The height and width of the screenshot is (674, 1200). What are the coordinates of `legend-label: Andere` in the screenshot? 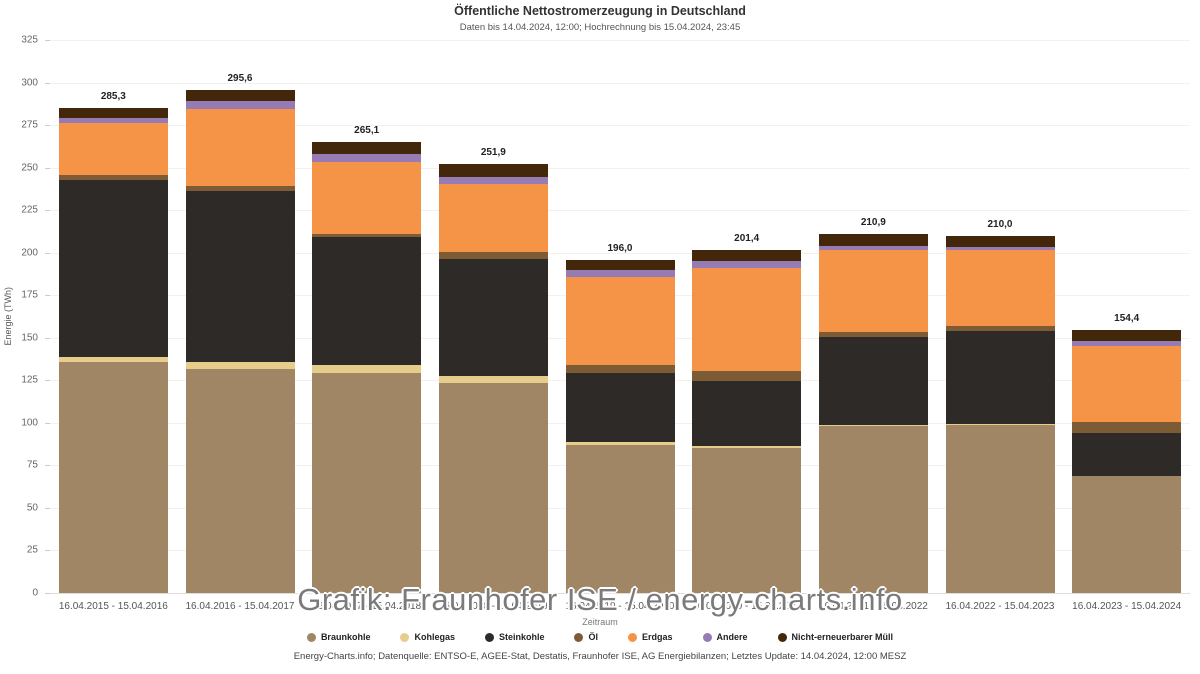 It's located at (732, 637).